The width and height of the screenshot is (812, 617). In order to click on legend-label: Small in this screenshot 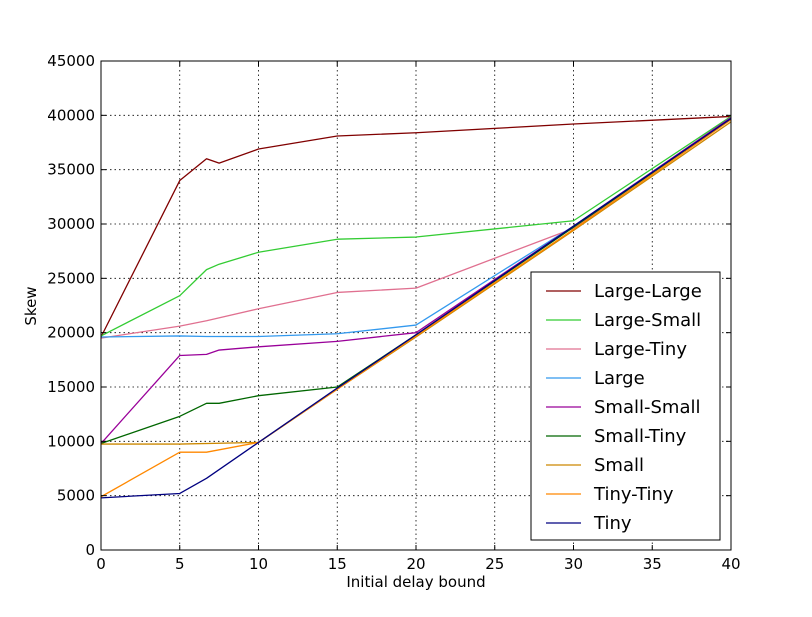, I will do `click(619, 465)`.